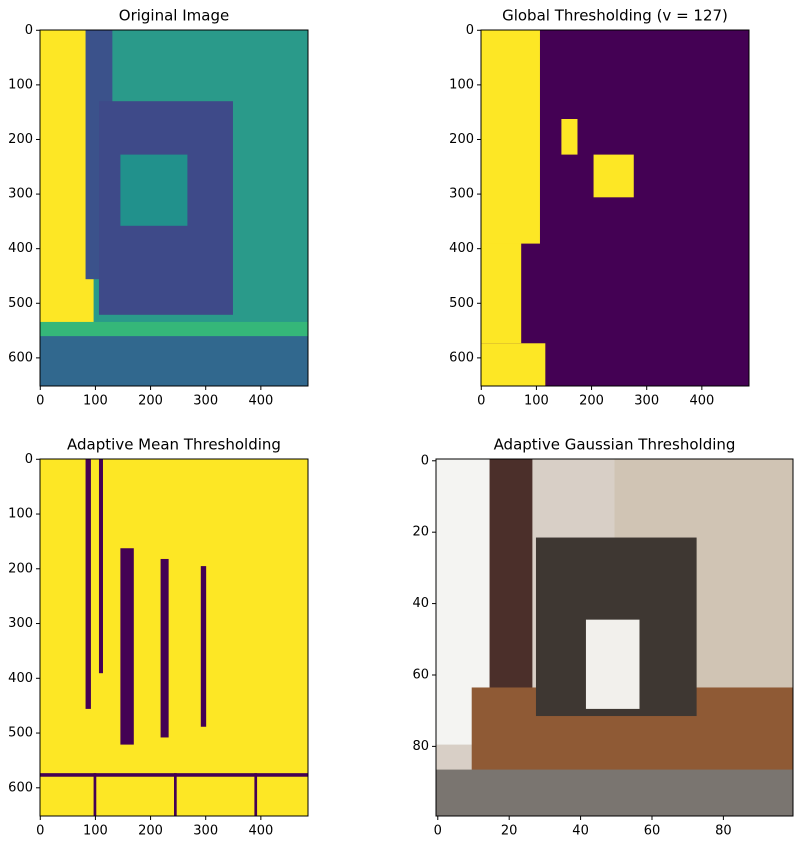 This screenshot has height=848, width=800. Describe the element at coordinates (420, 746) in the screenshot. I see `y-tick-label: 80` at that location.